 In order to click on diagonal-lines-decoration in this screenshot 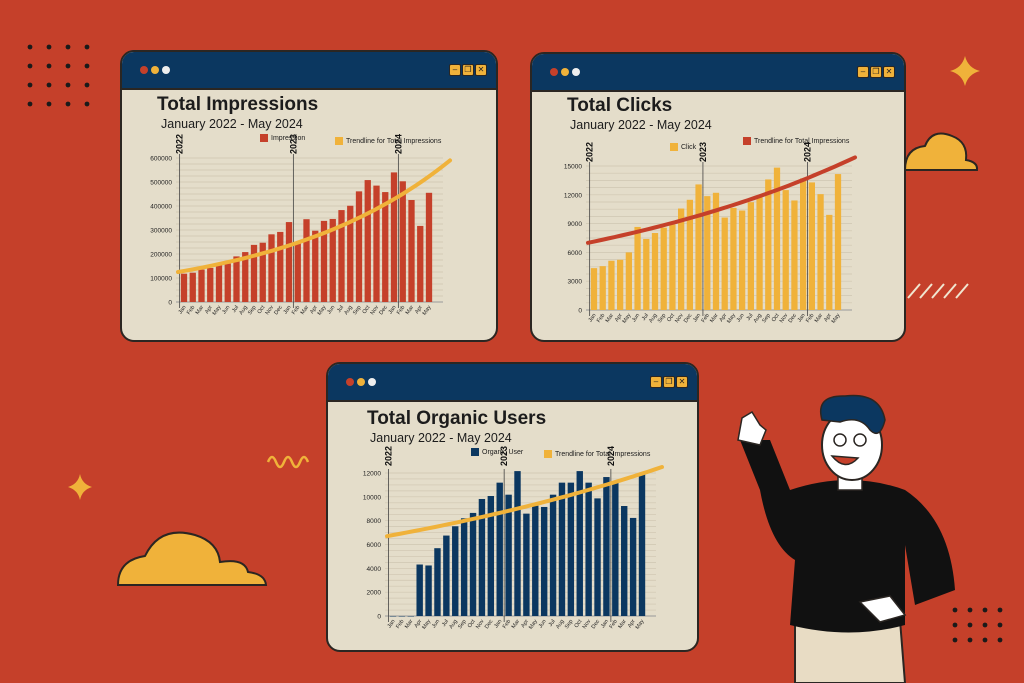, I will do `click(938, 291)`.